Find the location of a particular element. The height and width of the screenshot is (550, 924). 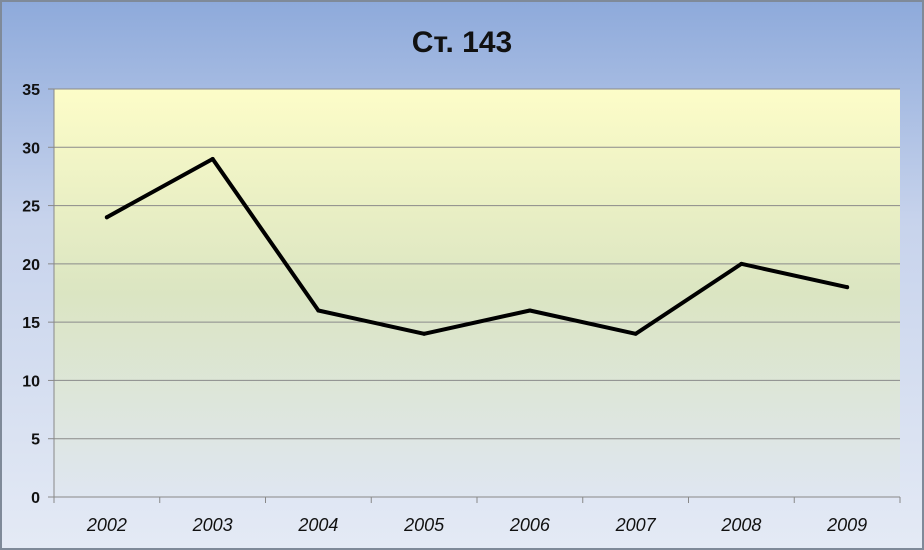

y-axis-ticks: 0 5 10 15 20 25 30 35 is located at coordinates (38, 294).